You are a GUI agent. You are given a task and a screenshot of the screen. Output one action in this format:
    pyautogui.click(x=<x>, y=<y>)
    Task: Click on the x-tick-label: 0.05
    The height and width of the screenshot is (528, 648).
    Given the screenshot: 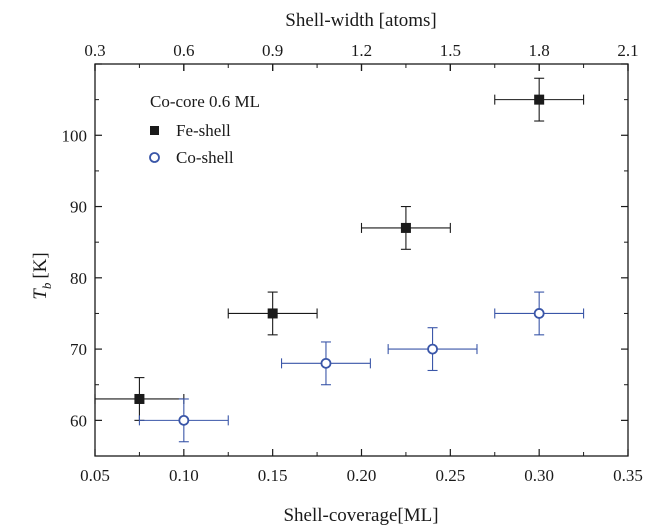 What is the action you would take?
    pyautogui.click(x=95, y=475)
    